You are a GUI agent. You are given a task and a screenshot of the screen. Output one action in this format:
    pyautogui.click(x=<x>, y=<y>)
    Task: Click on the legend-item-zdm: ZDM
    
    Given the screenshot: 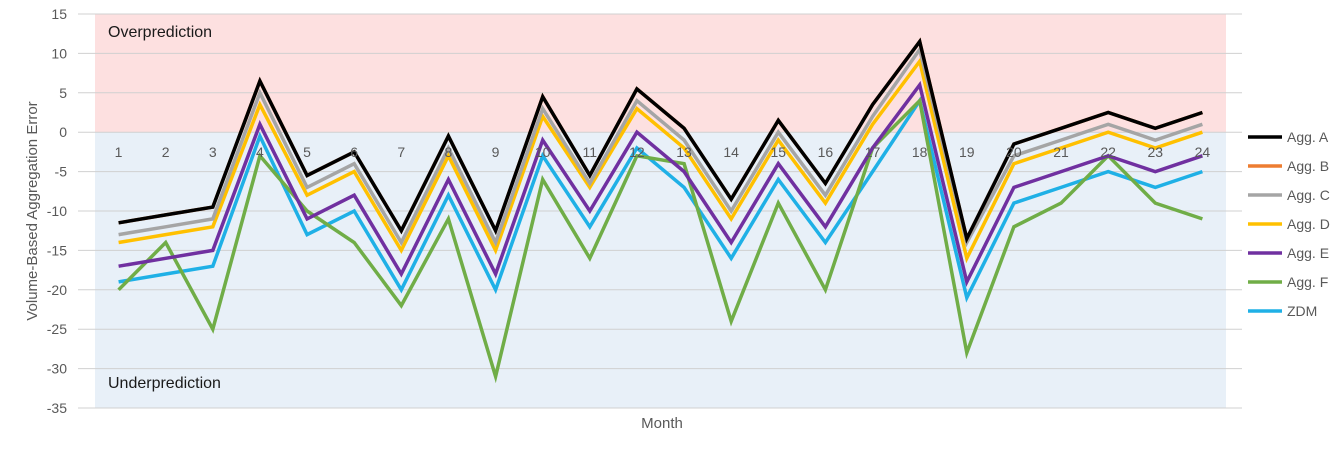 What is the action you would take?
    pyautogui.click(x=1282, y=311)
    